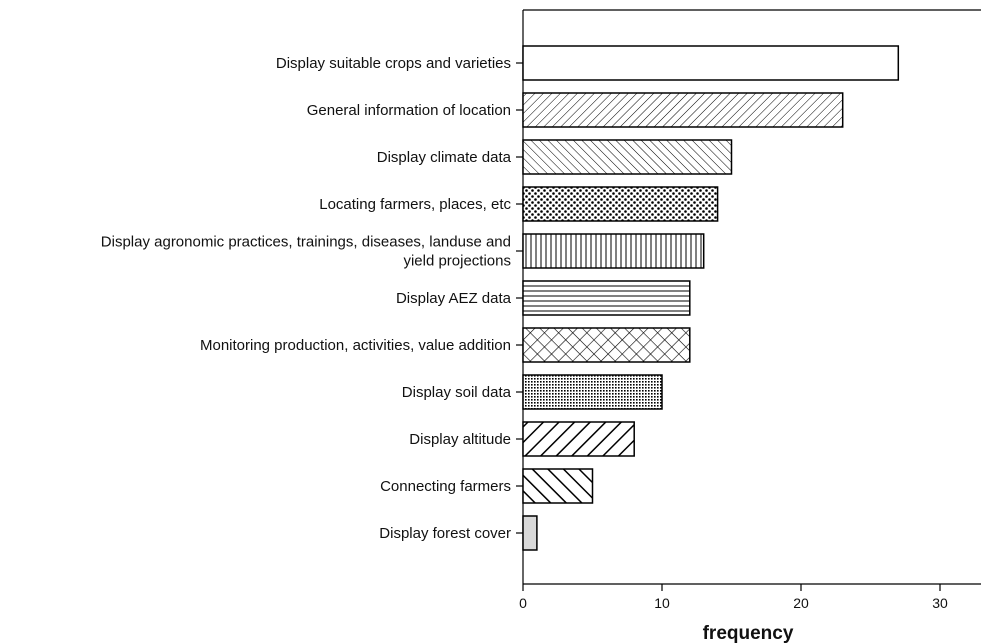 The image size is (981, 643). Describe the element at coordinates (748, 633) in the screenshot. I see `x-axis-title: frequency` at that location.